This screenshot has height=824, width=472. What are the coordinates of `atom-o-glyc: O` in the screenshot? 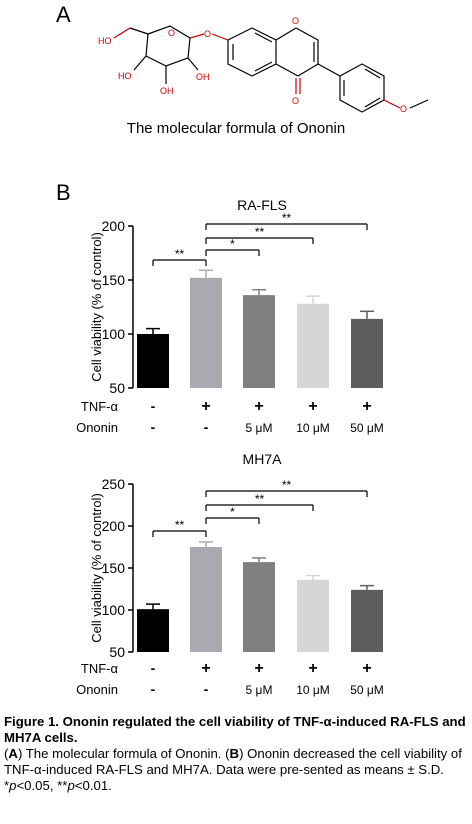 It's located at (171, 33).